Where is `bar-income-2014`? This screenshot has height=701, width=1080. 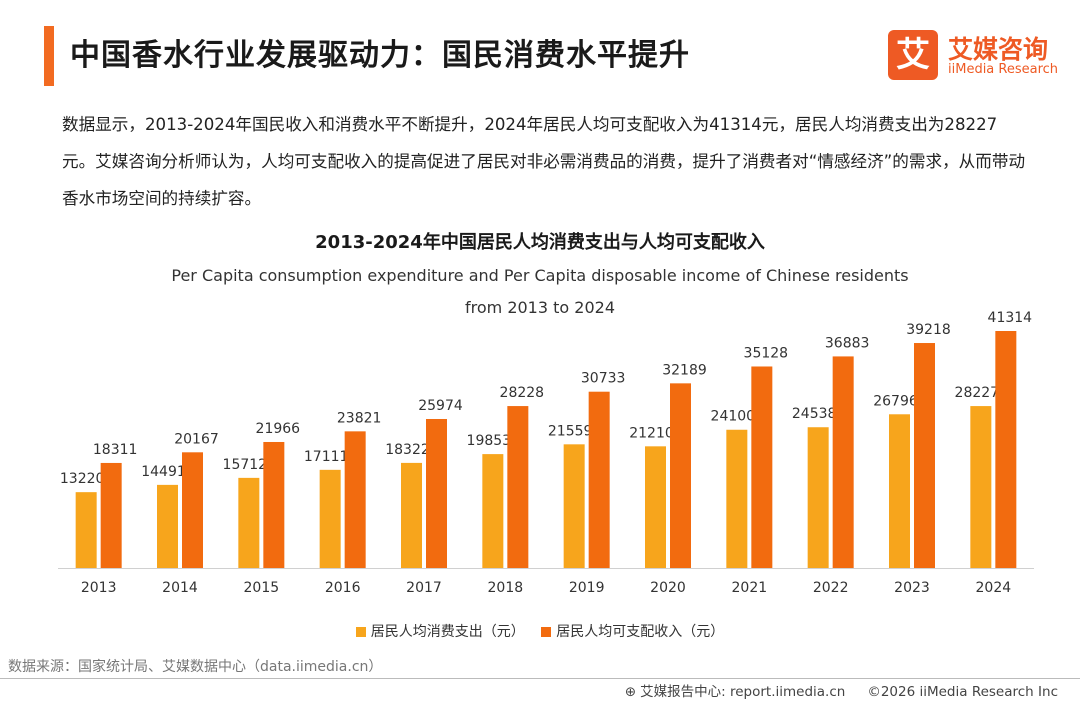 bar-income-2014 is located at coordinates (192, 510).